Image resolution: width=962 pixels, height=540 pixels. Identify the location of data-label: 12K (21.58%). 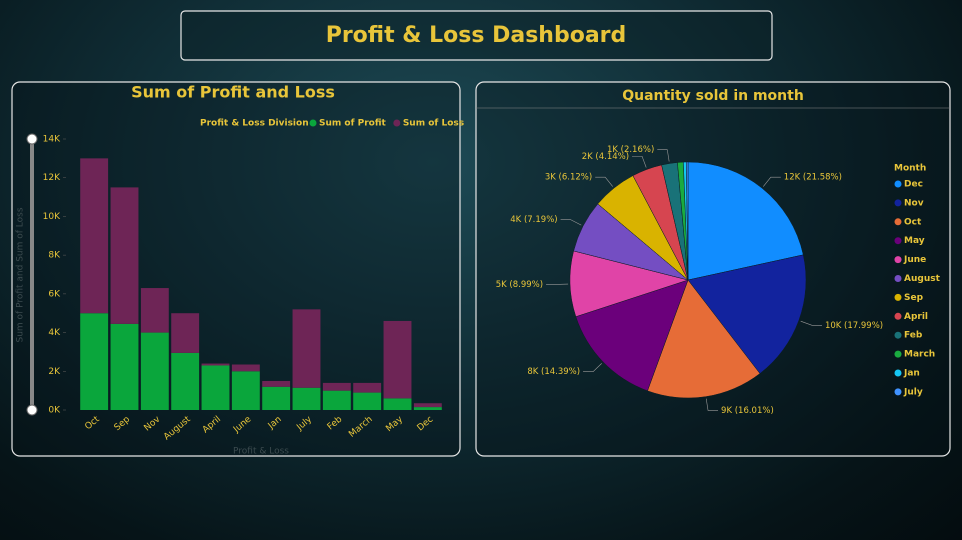
(813, 178).